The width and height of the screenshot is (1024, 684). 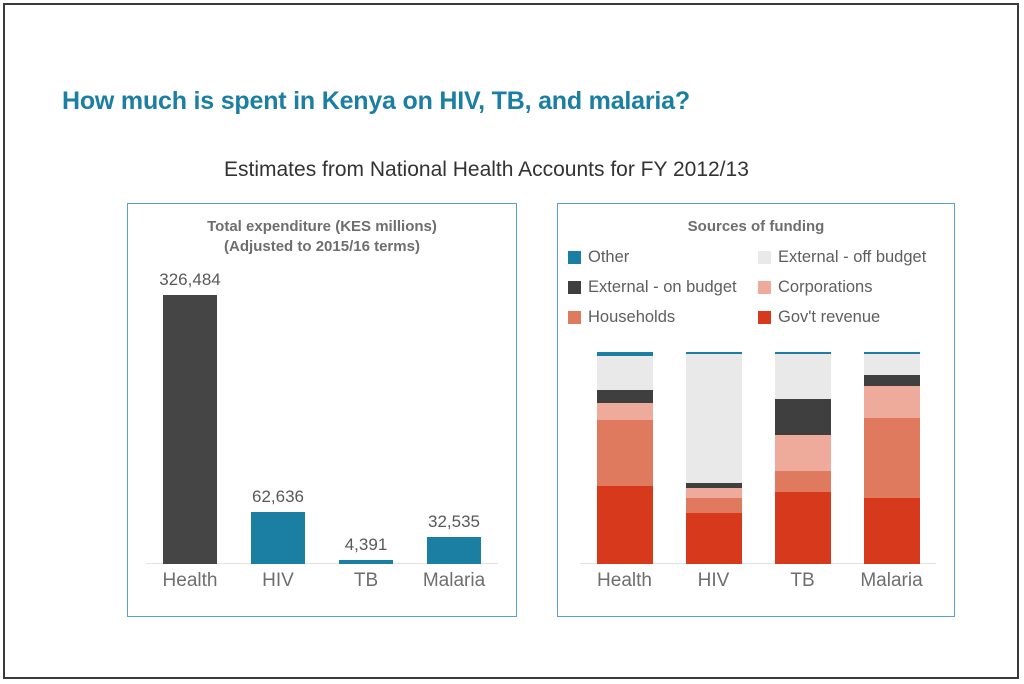 What do you see at coordinates (758, 563) in the screenshot?
I see `stacked-chart-baseline` at bounding box center [758, 563].